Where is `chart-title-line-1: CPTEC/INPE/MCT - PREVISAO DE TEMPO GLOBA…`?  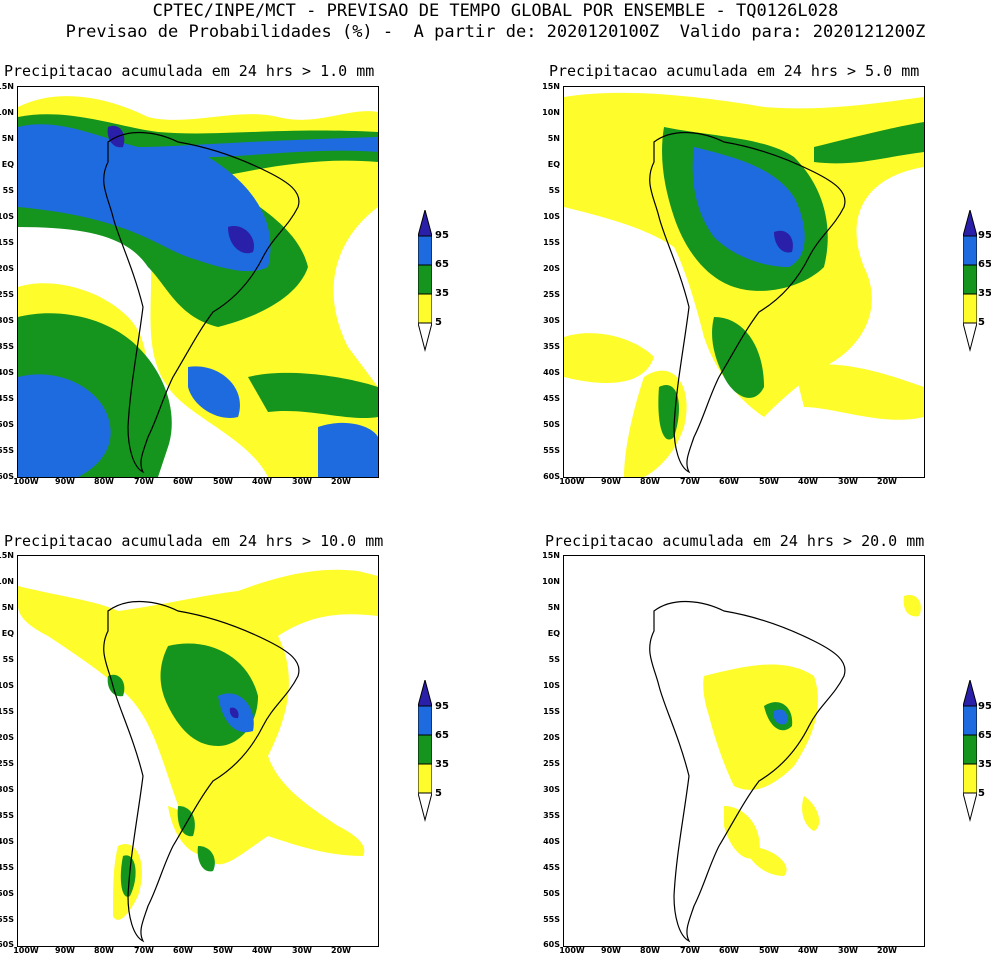 chart-title-line-1: CPTEC/INPE/MCT - PREVISAO DE TEMPO GLOBA… is located at coordinates (495, 11).